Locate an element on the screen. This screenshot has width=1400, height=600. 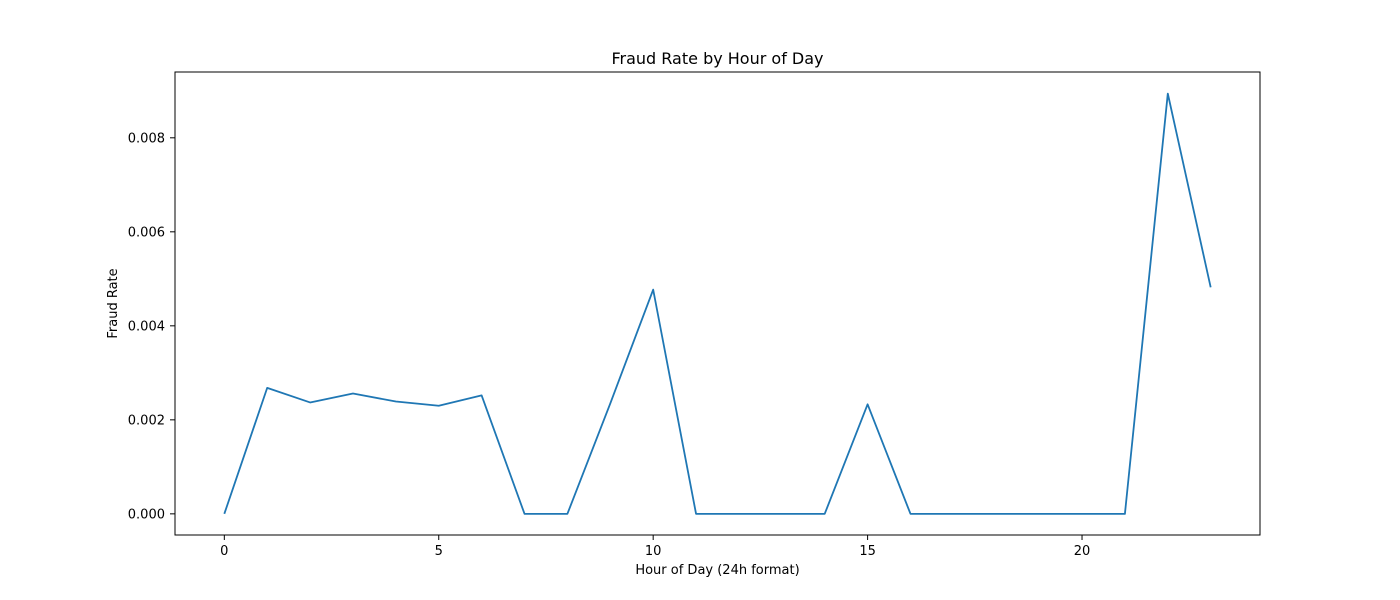
x-tick-label: 15 is located at coordinates (867, 551).